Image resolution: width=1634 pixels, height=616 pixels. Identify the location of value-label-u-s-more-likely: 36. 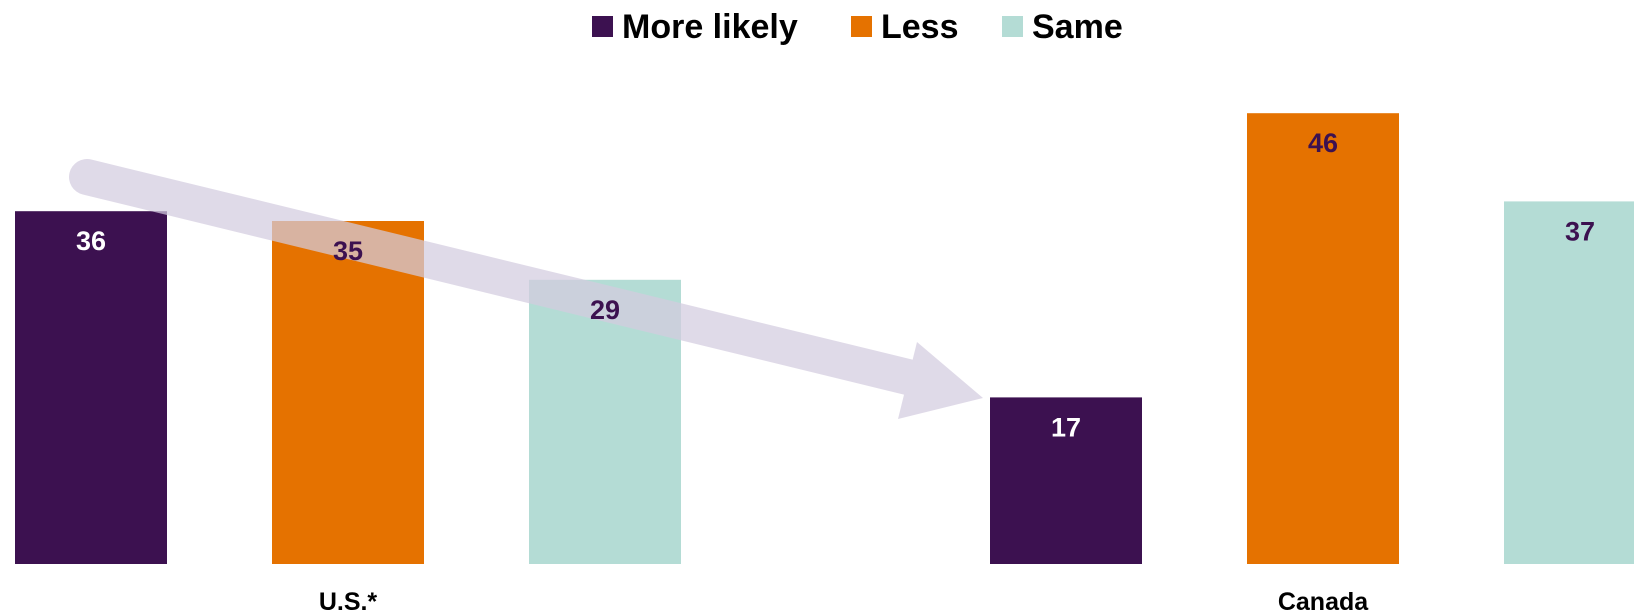
(91, 241).